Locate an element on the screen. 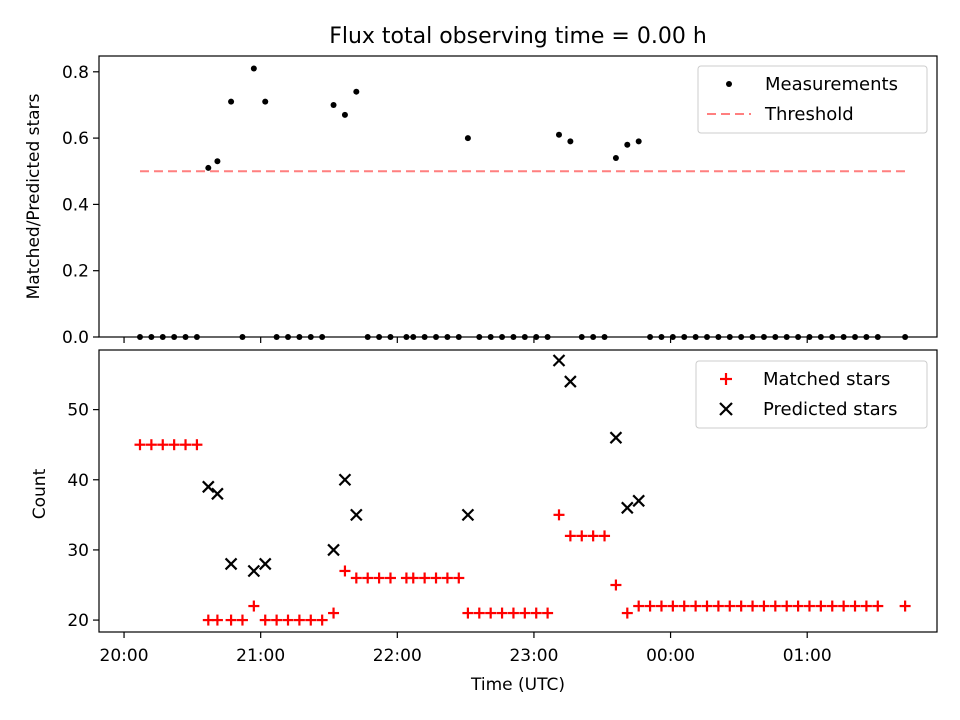  bottom-y-ticks: 20 30 40 50 is located at coordinates (83, 516).